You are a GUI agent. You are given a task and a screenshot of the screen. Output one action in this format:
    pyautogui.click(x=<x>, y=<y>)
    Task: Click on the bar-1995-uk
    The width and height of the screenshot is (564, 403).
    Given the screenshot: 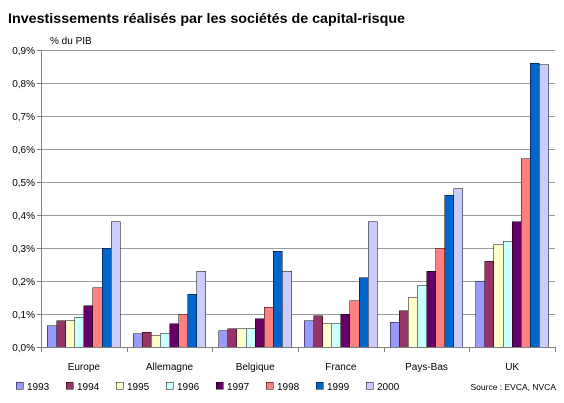 What is the action you would take?
    pyautogui.click(x=498, y=296)
    